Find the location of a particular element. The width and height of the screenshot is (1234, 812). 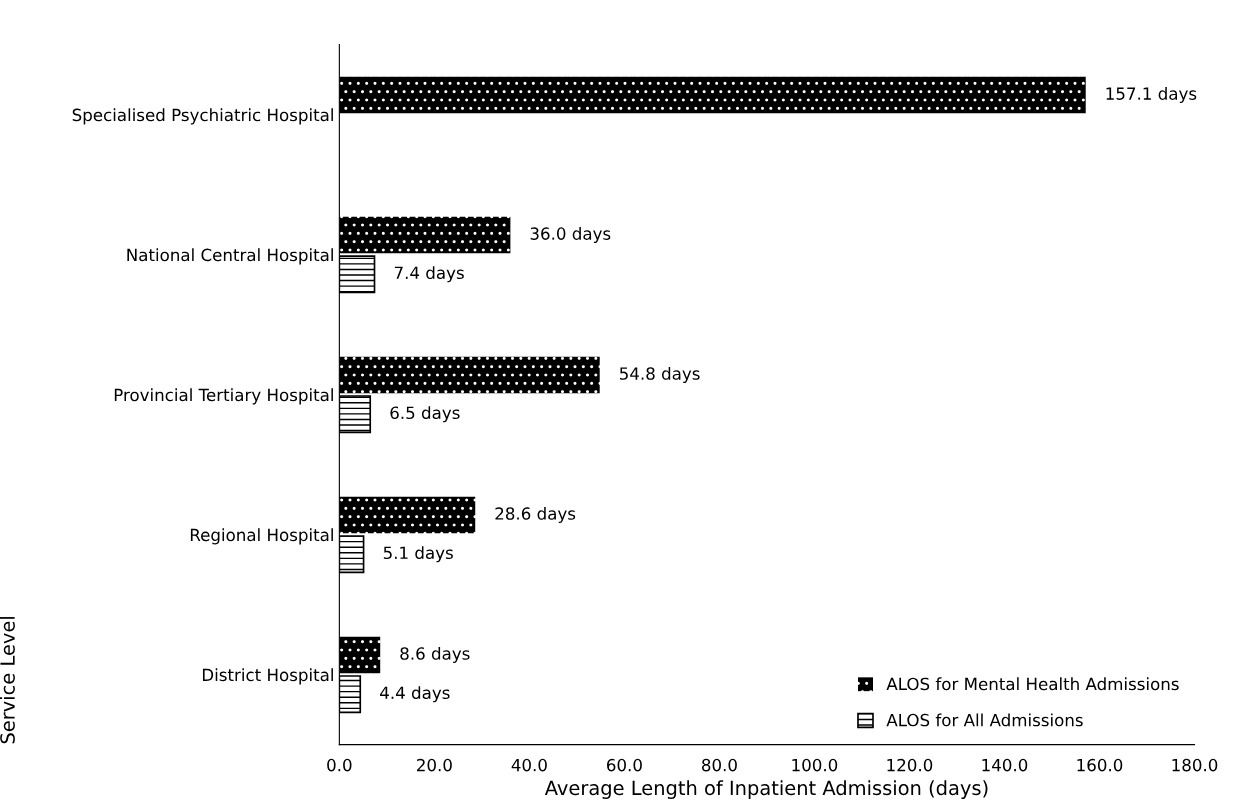

x-tick-label: 20.0 is located at coordinates (434, 765).